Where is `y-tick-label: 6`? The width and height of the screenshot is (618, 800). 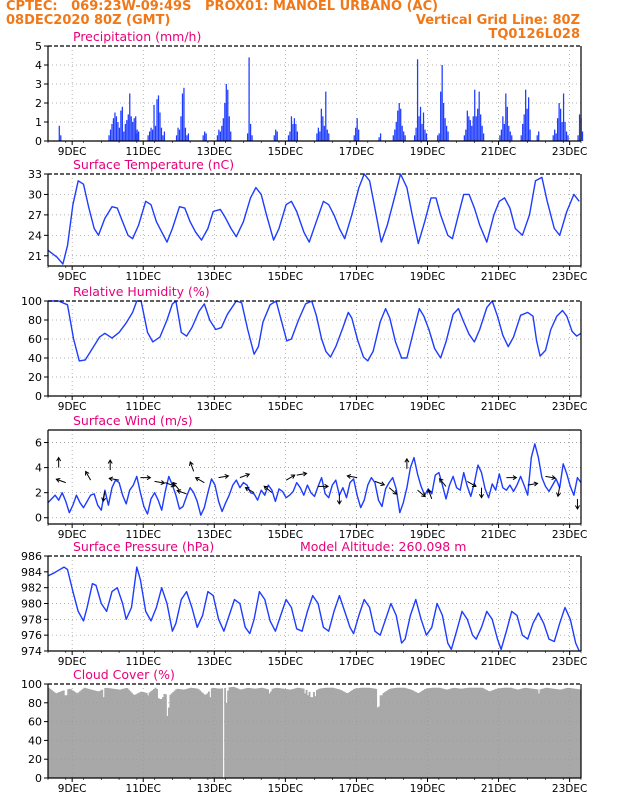
y-tick-label: 6 is located at coordinates (38, 443).